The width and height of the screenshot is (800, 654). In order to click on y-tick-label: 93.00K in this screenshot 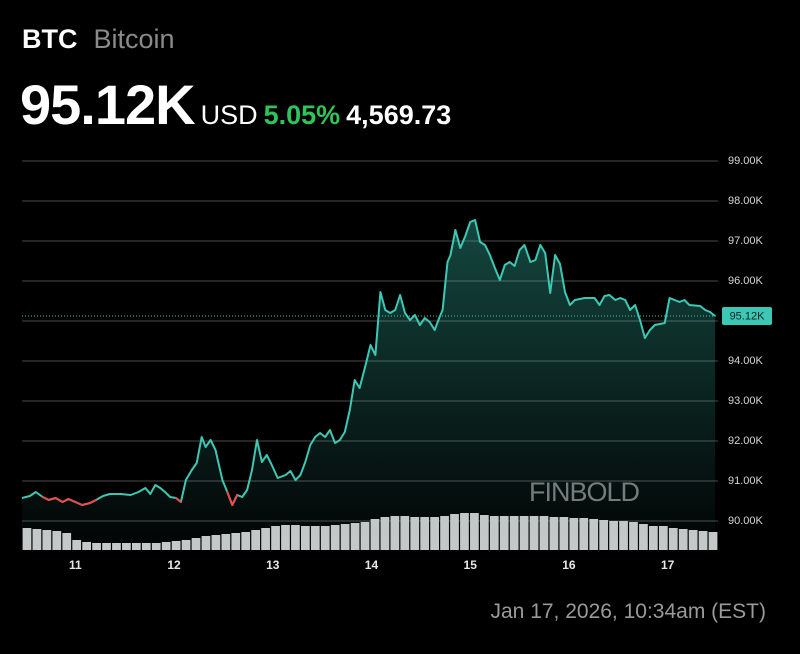, I will do `click(746, 401)`.